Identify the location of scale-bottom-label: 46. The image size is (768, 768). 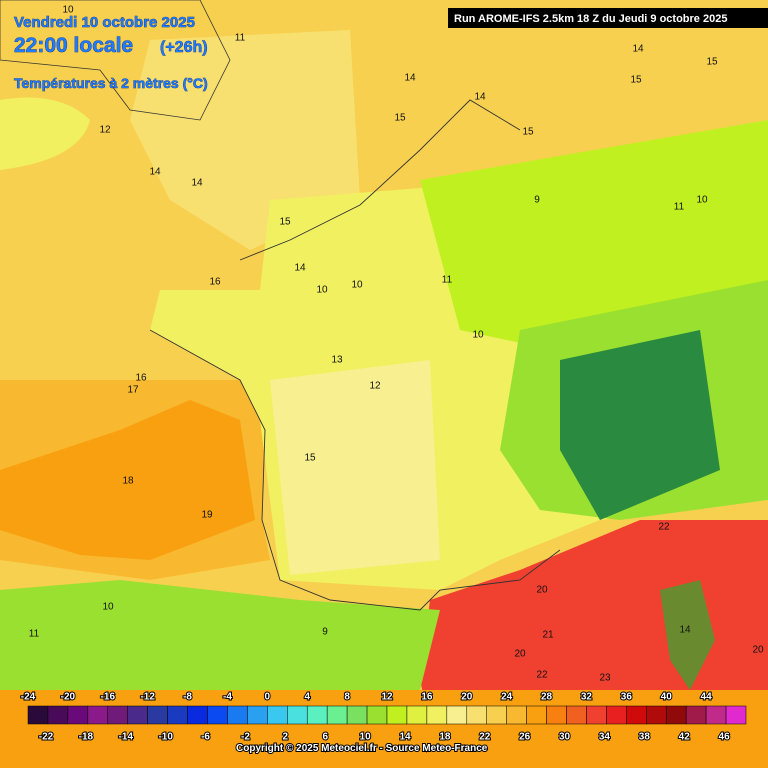
(725, 737).